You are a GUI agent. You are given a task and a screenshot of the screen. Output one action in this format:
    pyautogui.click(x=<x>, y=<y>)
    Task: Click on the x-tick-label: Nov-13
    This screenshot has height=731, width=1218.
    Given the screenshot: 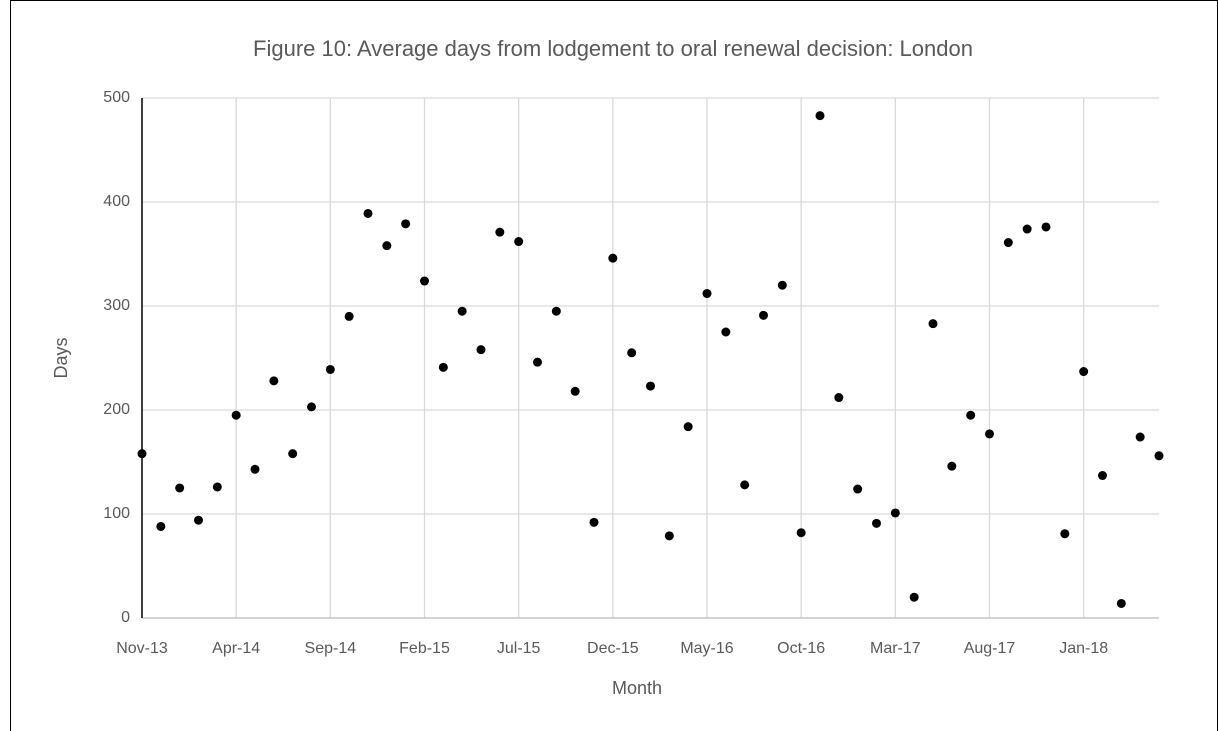 What is the action you would take?
    pyautogui.click(x=142, y=648)
    